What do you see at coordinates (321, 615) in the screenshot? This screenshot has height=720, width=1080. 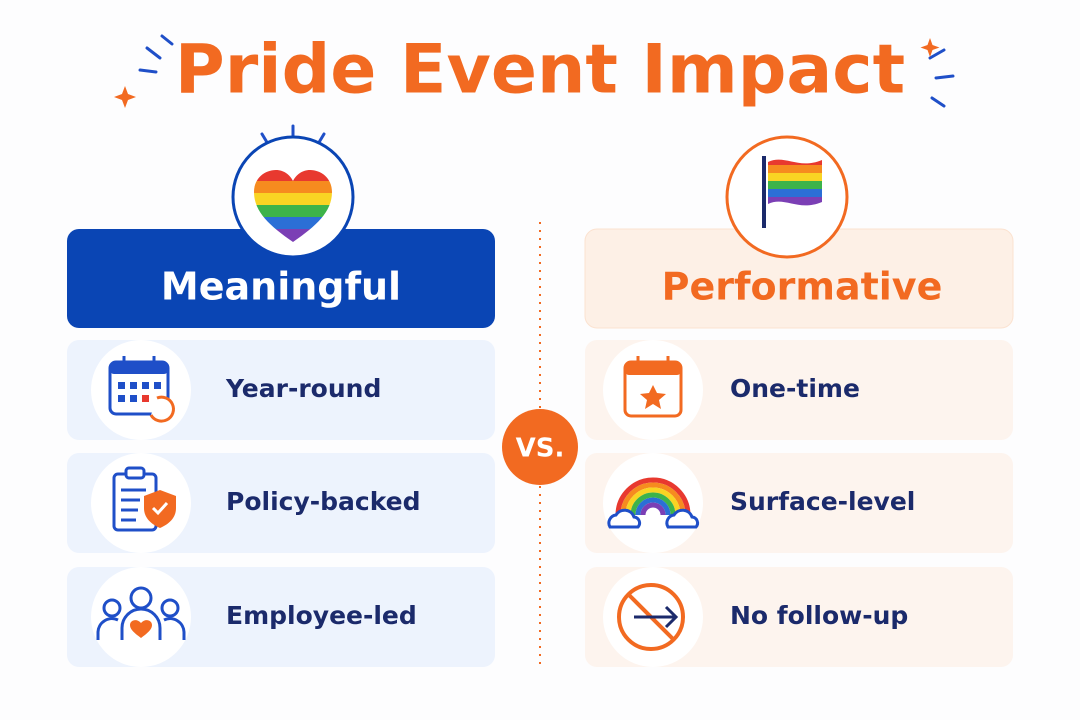 I see `item-label: Employee-led` at bounding box center [321, 615].